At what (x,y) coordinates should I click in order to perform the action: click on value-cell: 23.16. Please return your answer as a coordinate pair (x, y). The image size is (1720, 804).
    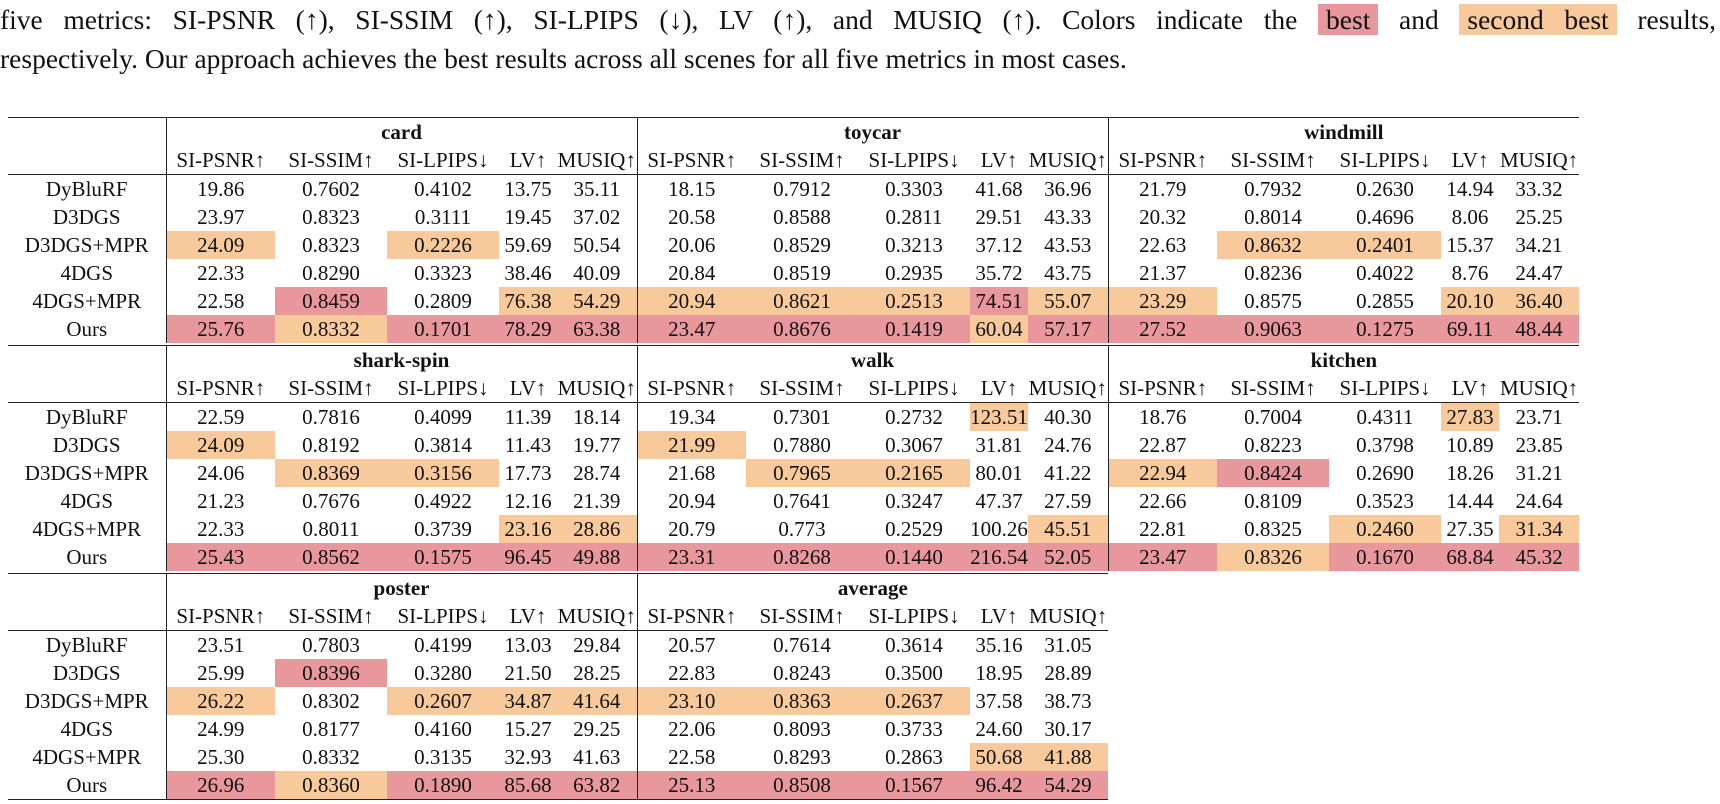
    Looking at the image, I should click on (528, 529).